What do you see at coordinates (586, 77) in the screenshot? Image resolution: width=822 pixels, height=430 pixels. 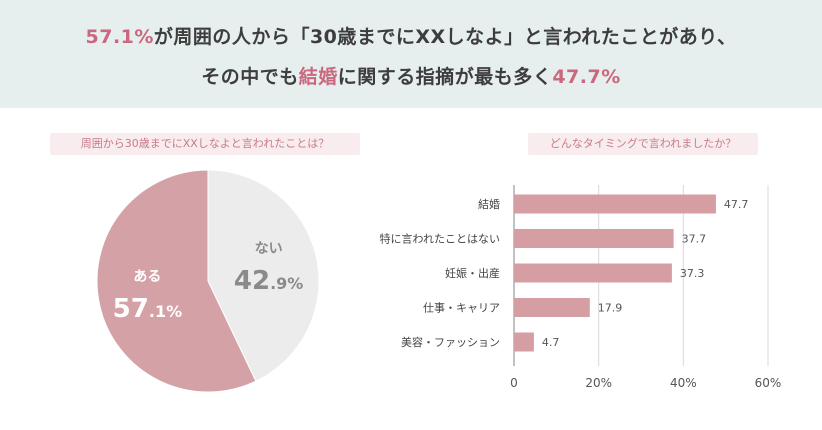 I see `headline-pct-2: 47.7%` at bounding box center [586, 77].